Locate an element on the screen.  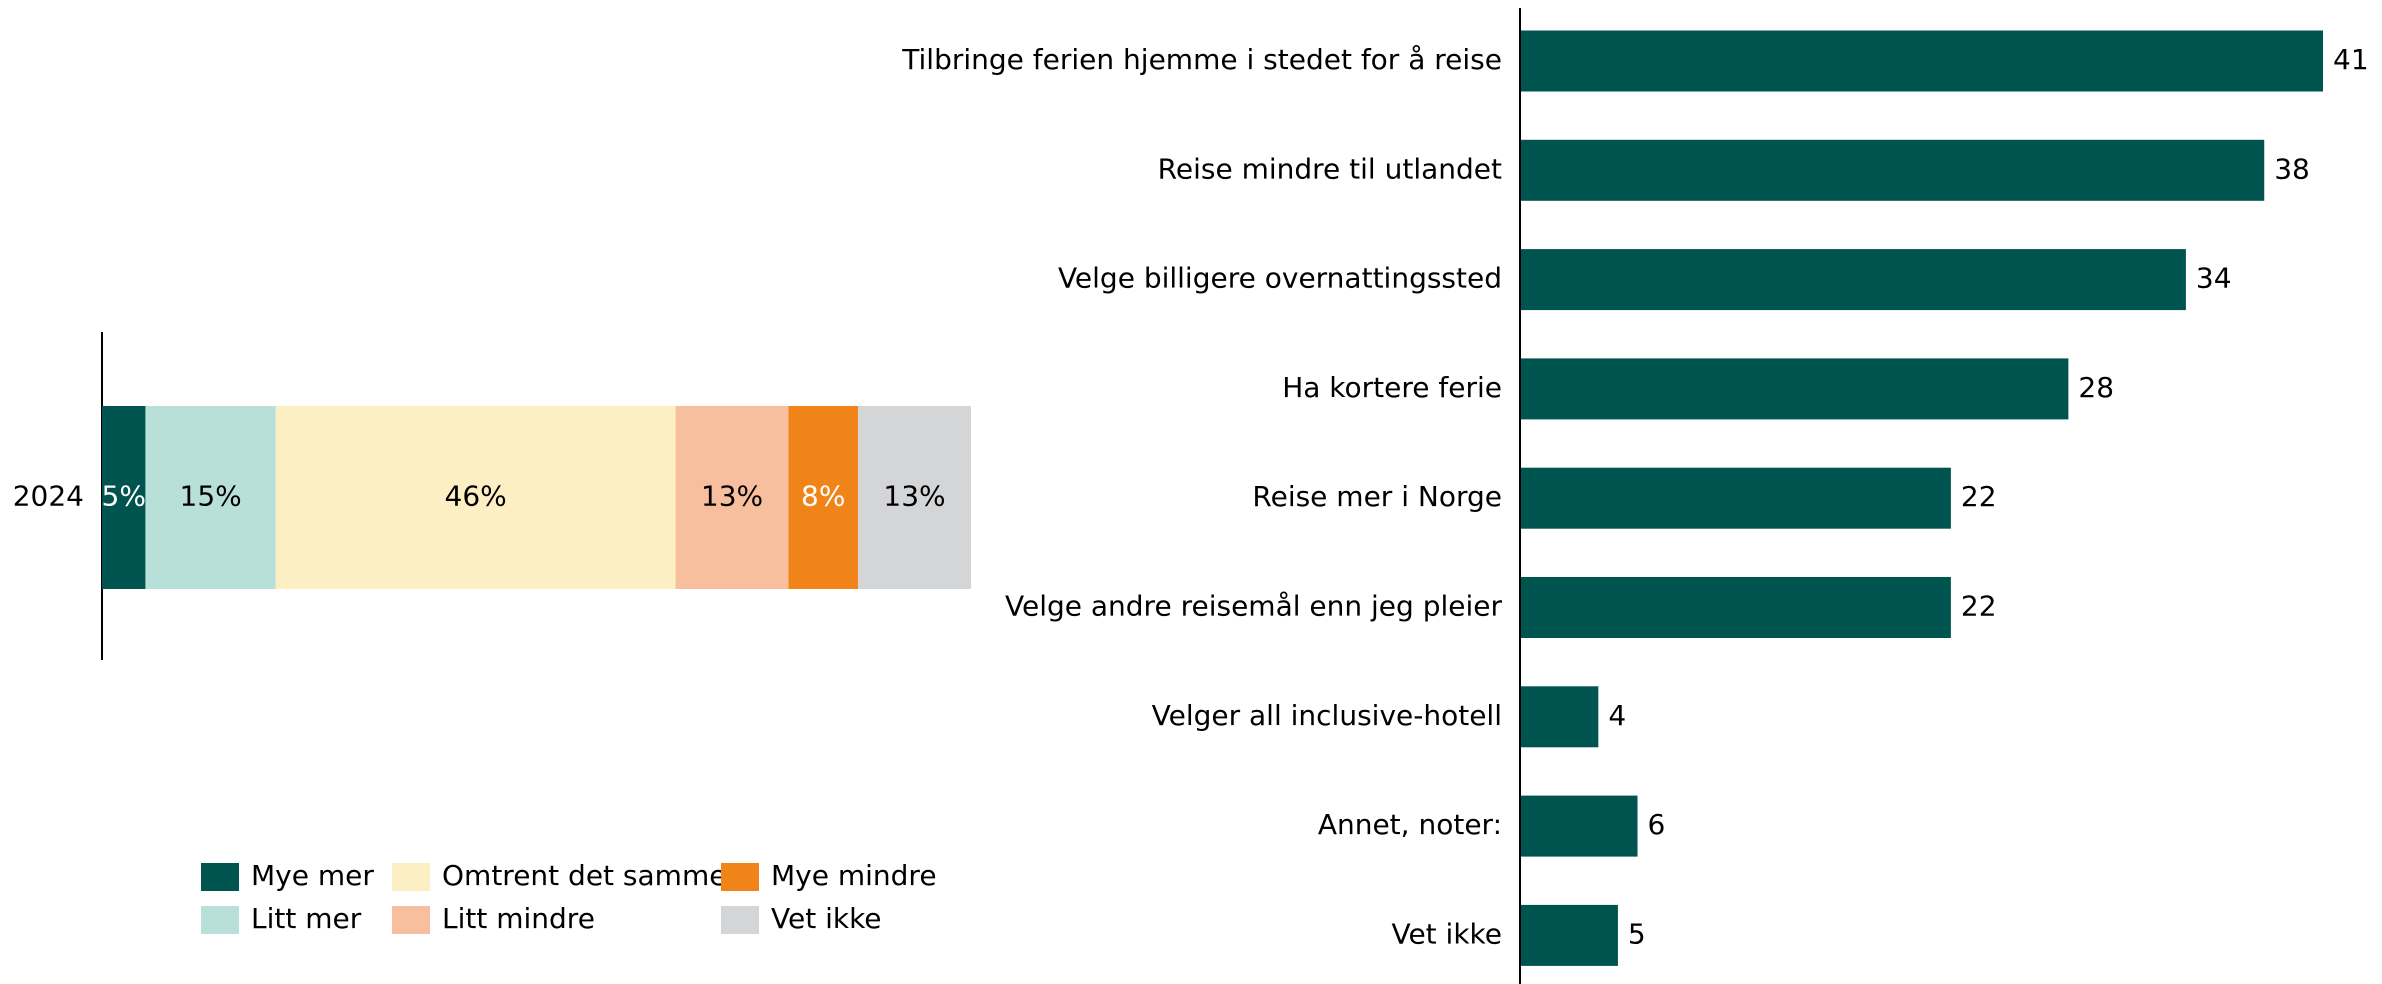
legend-label: Omtrent det samme is located at coordinates (584, 875).